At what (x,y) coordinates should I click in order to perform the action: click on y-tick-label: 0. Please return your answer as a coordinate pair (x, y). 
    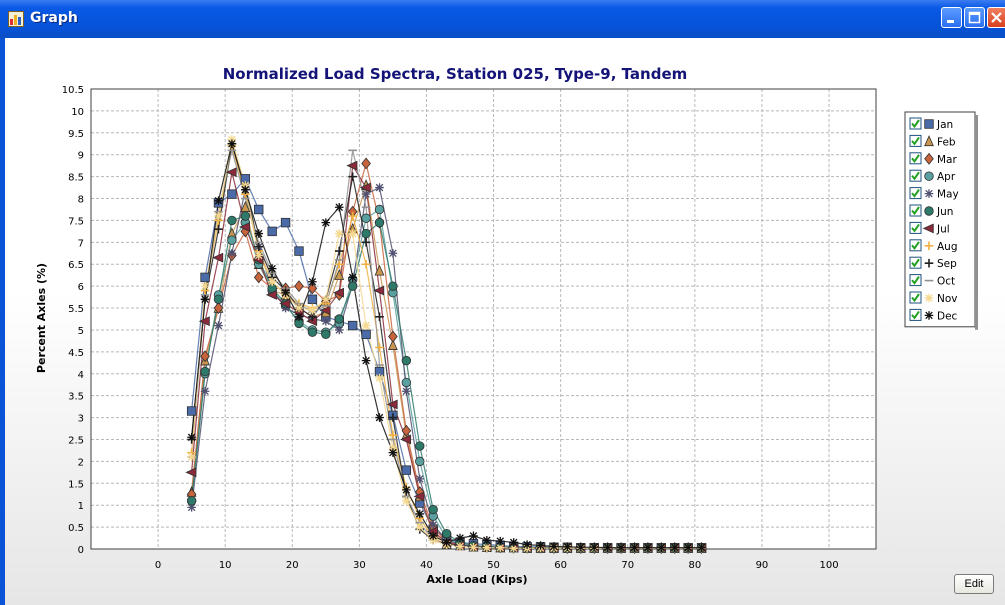
    Looking at the image, I should click on (81, 550).